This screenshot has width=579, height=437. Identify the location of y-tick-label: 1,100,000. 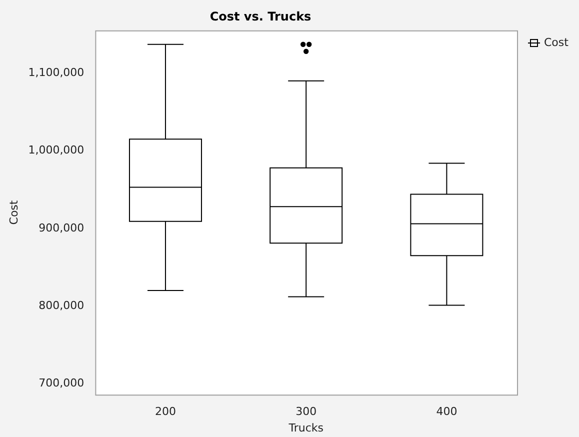
(56, 72).